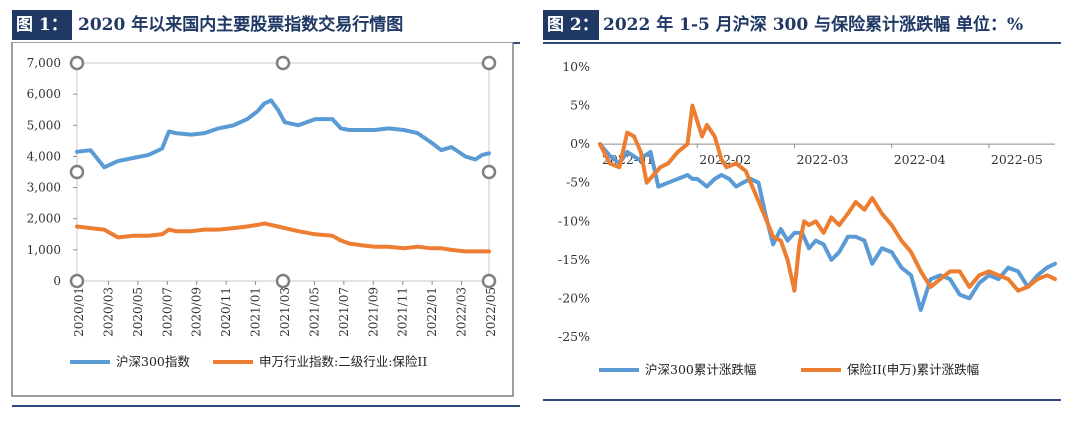  What do you see at coordinates (197, 312) in the screenshot?
I see `chart1-x-tick-label: 2020/09` at bounding box center [197, 312].